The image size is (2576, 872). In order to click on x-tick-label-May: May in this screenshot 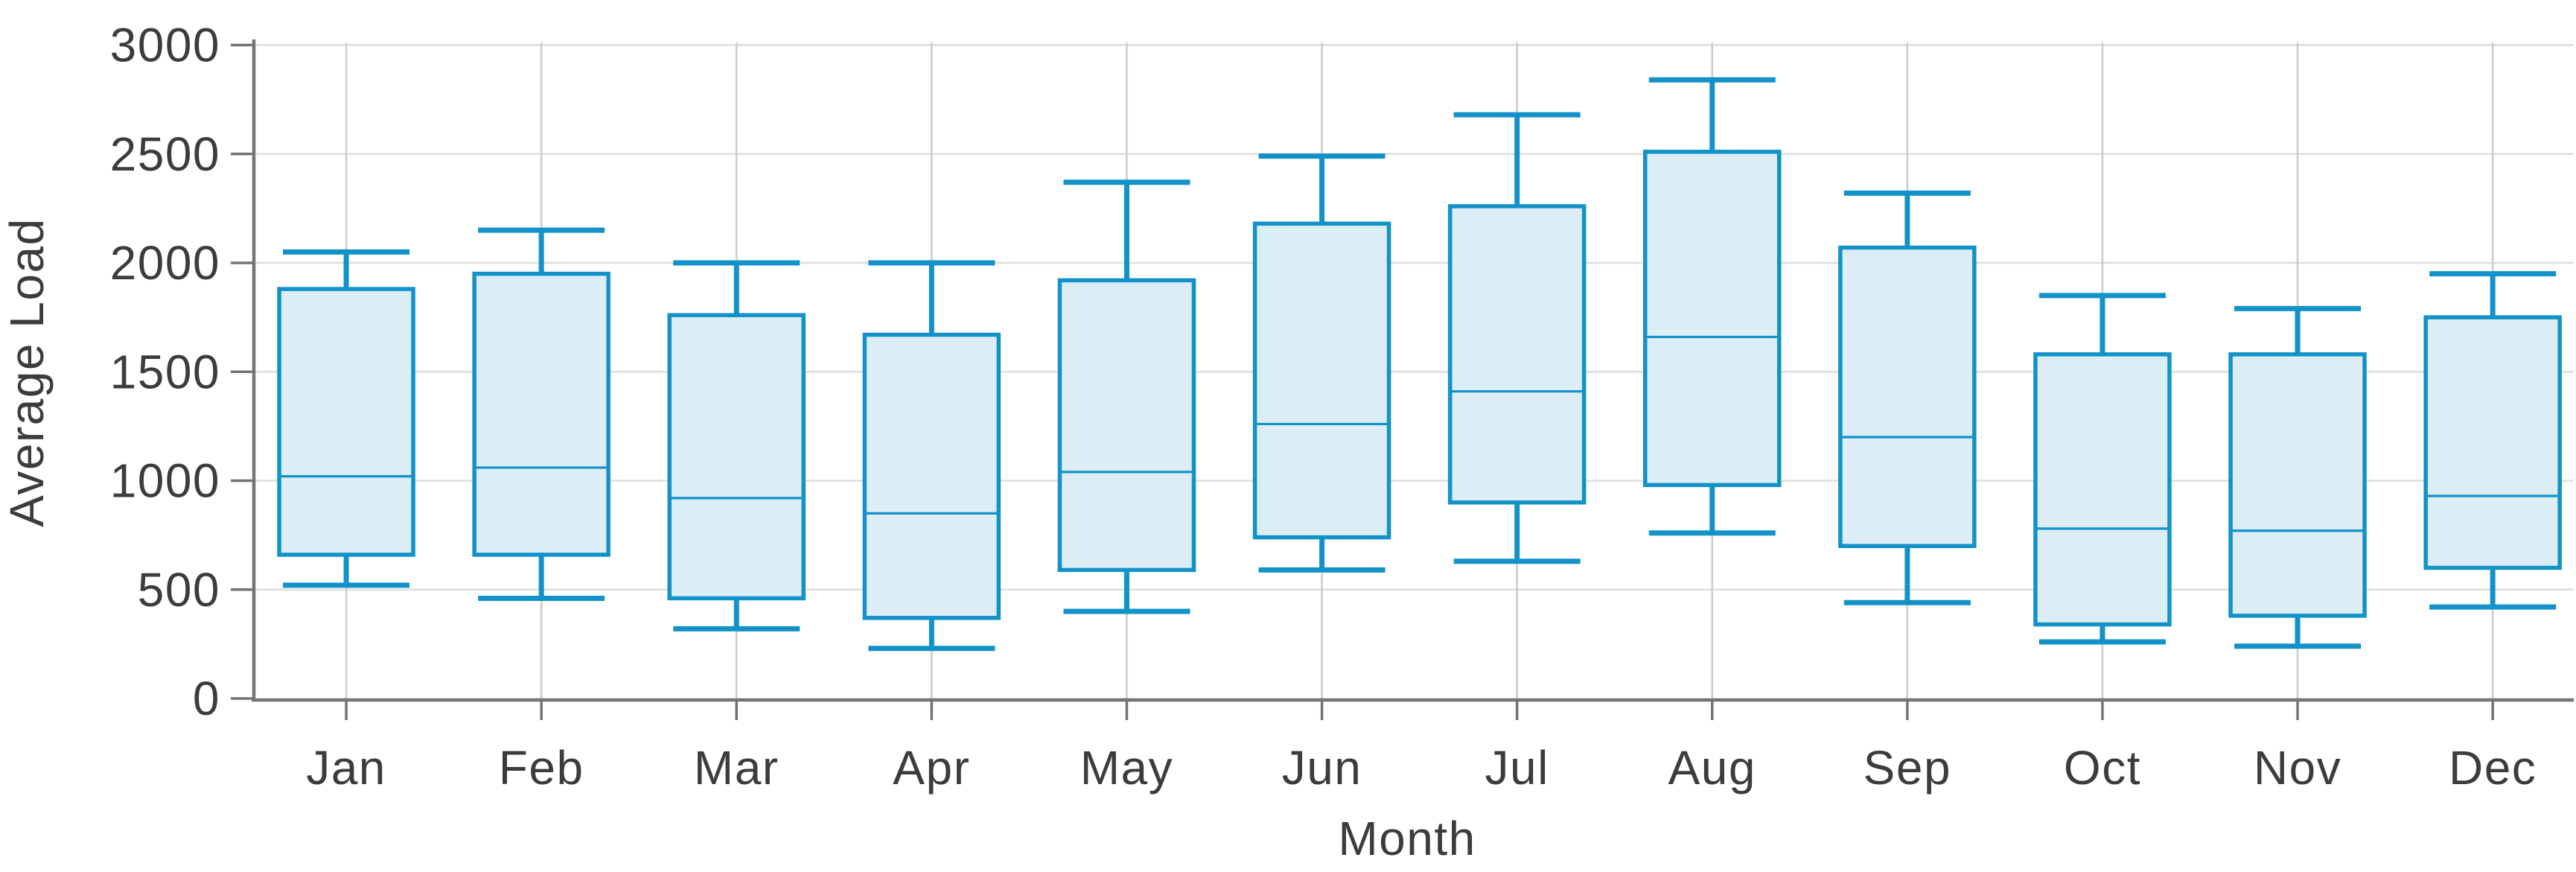, I will do `click(1126, 768)`.